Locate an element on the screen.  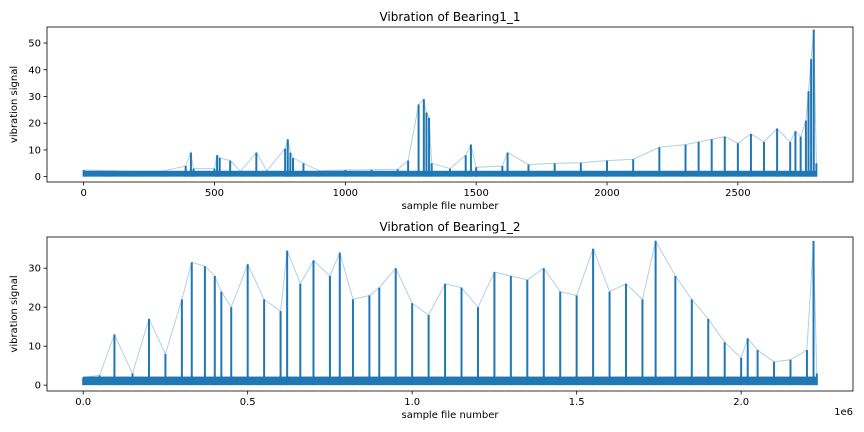
x-tick-label: 1.0 is located at coordinates (412, 402).